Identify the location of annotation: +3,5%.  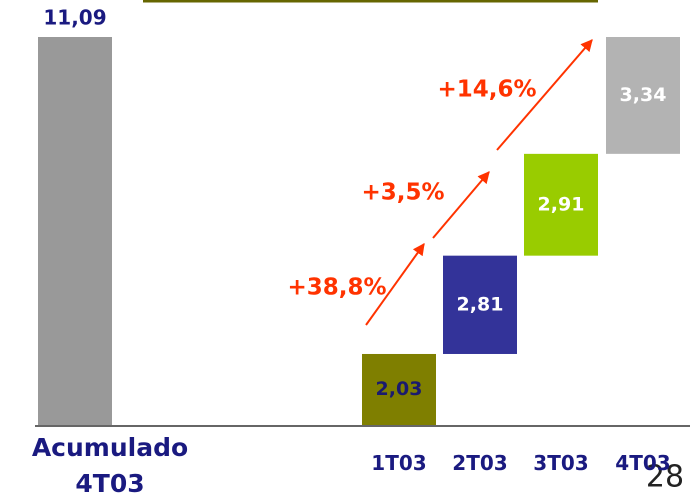
(402, 193).